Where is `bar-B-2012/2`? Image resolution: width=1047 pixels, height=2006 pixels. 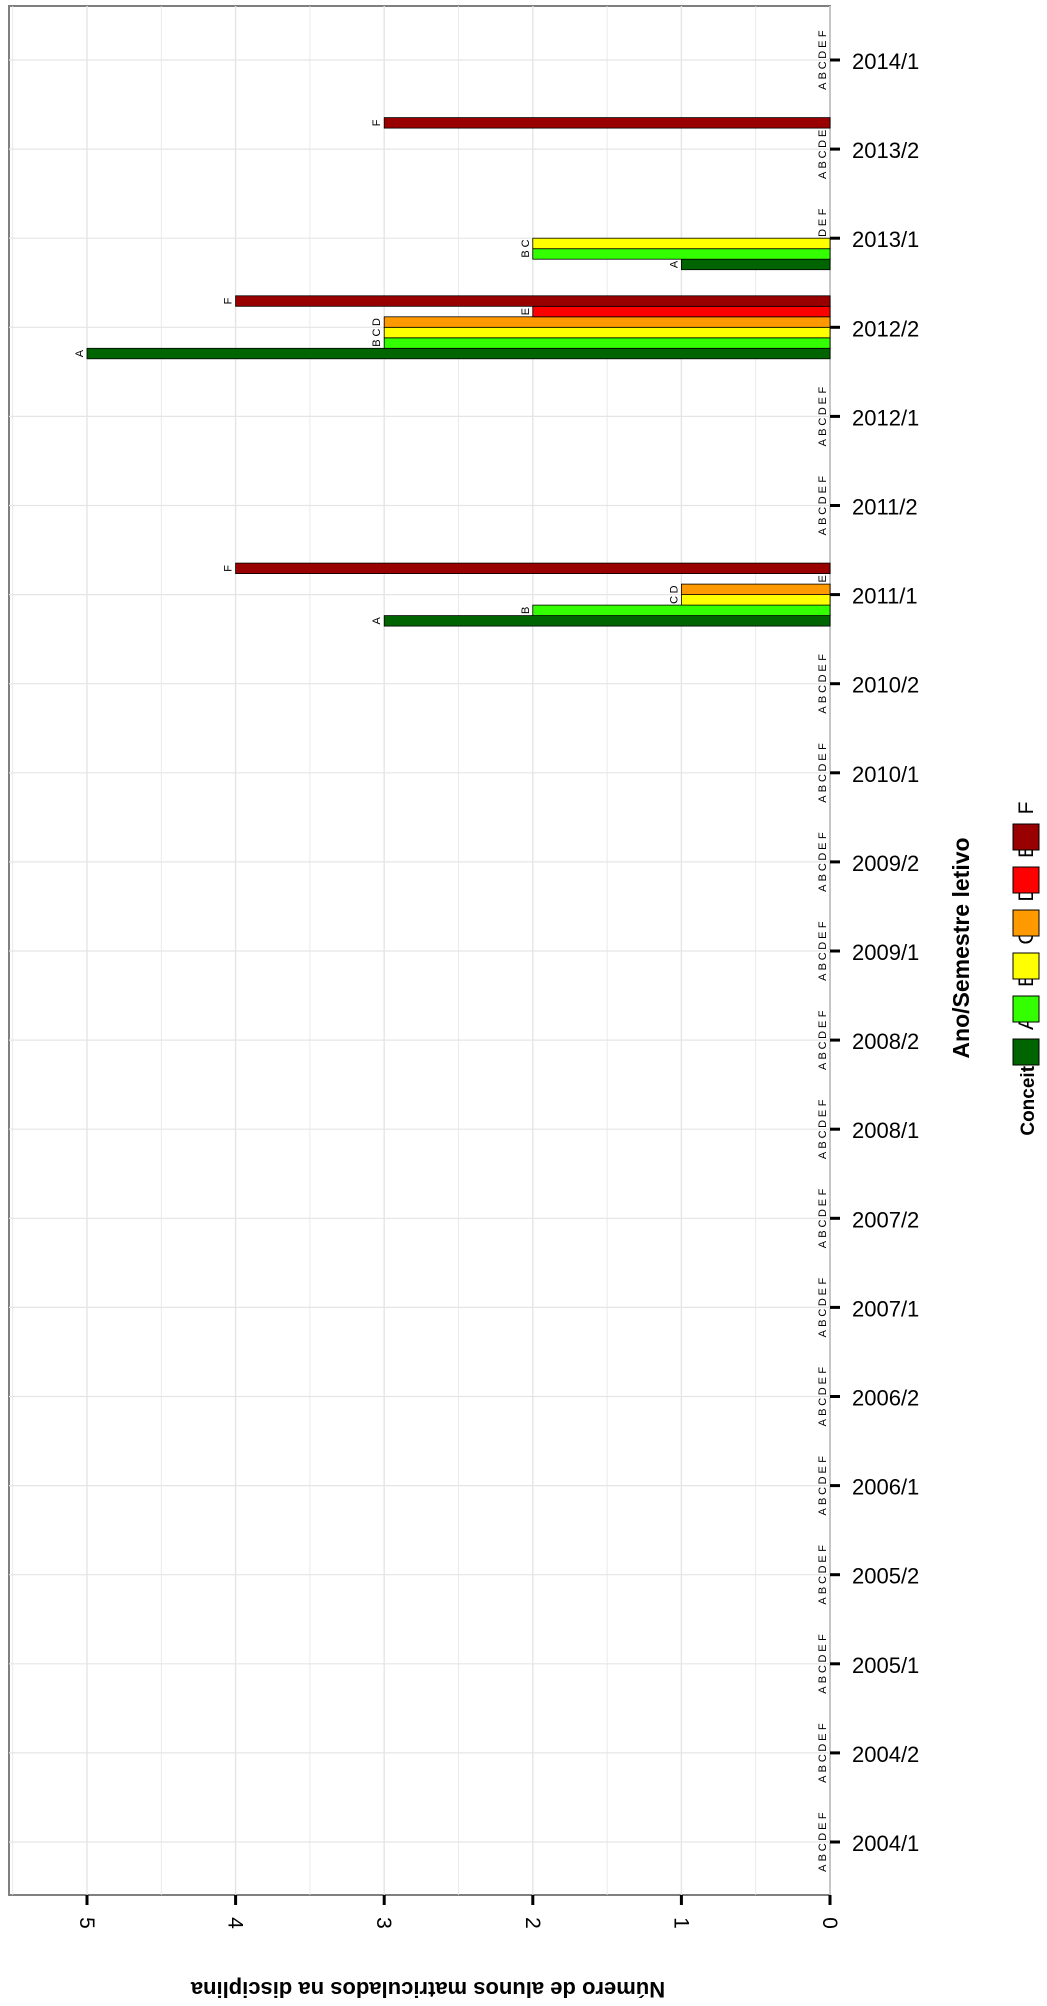
bar-B-2012/2 is located at coordinates (607, 343).